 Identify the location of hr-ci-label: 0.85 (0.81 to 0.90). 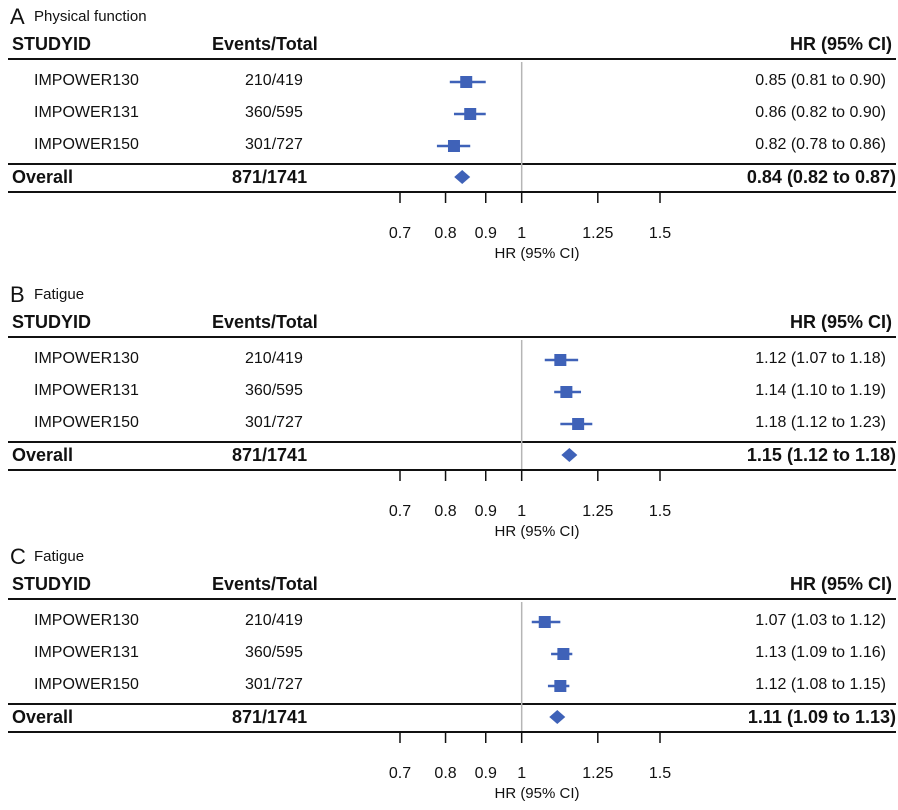
(820, 80).